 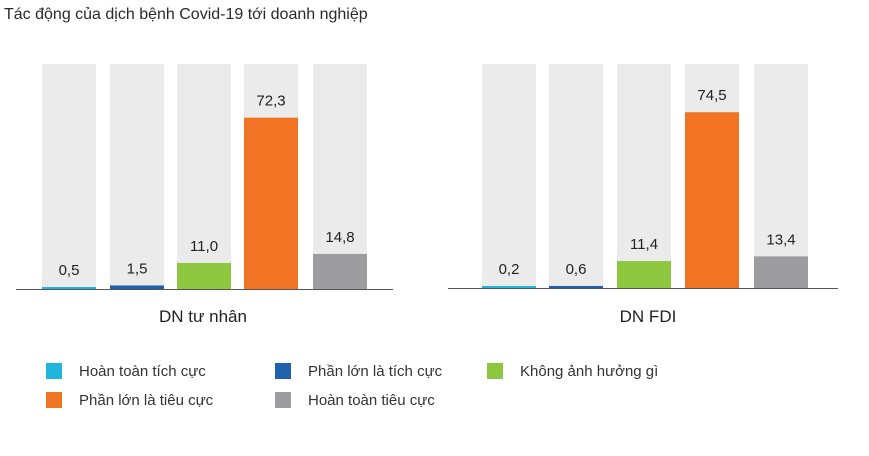 I want to click on data-label: 11,4, so click(x=644, y=244).